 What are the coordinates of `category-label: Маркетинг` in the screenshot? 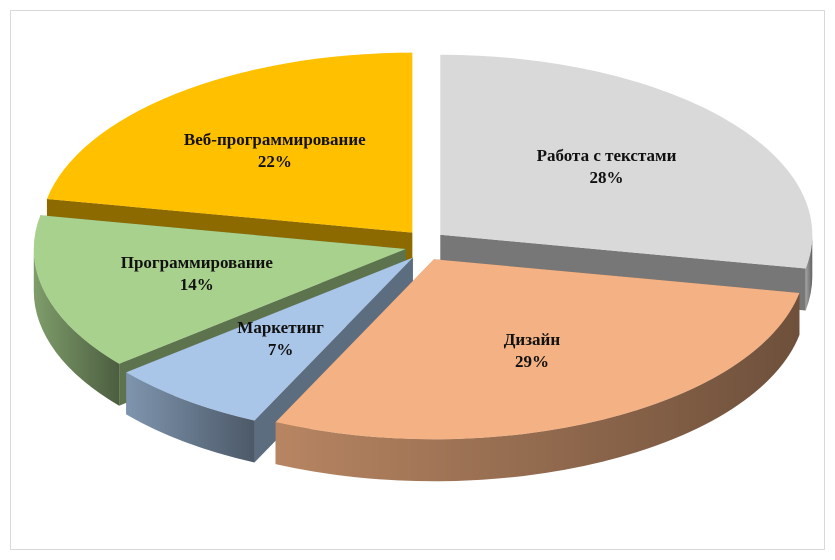 It's located at (280, 327).